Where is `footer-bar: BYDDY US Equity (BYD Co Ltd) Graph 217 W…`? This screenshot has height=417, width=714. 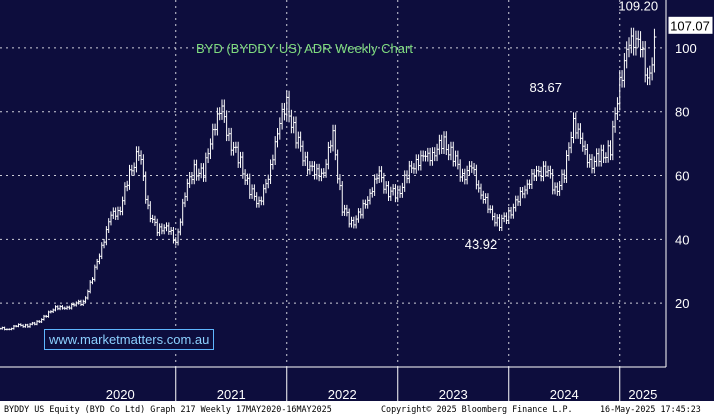
footer-bar: BYDDY US Equity (BYD Co Ltd) Graph 217 W… is located at coordinates (357, 409).